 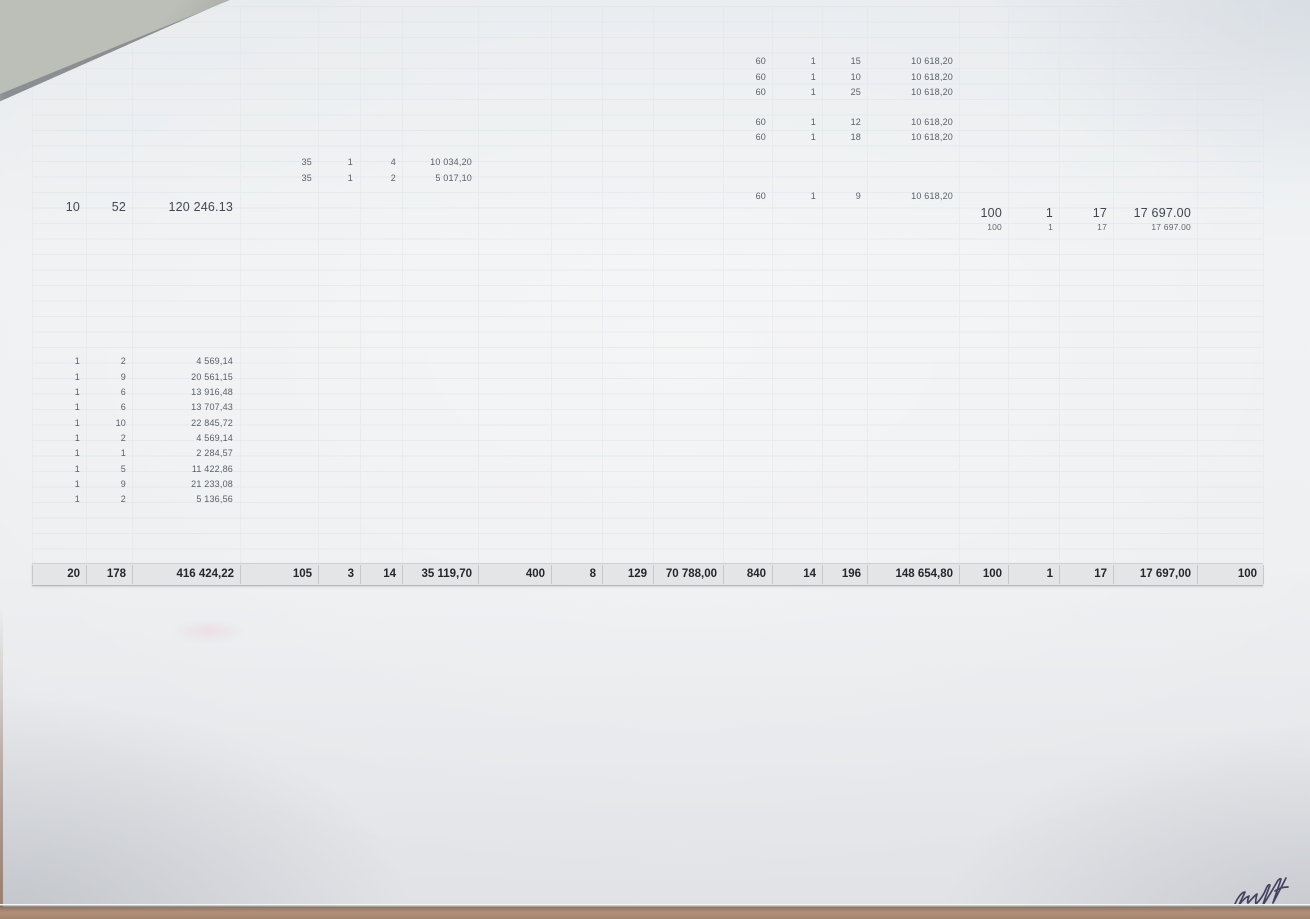 What do you see at coordinates (306, 162) in the screenshot?
I see `table-cell: 35` at bounding box center [306, 162].